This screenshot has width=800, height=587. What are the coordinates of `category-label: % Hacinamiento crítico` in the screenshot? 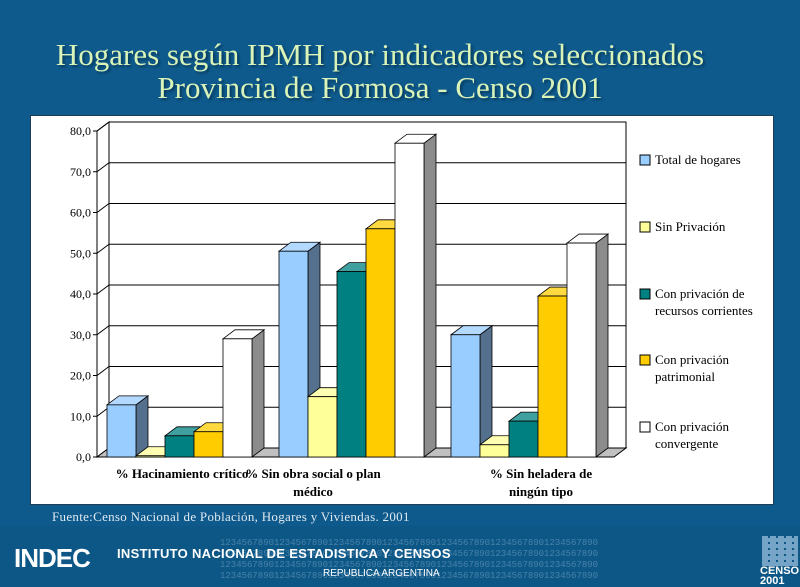 It's located at (182, 473).